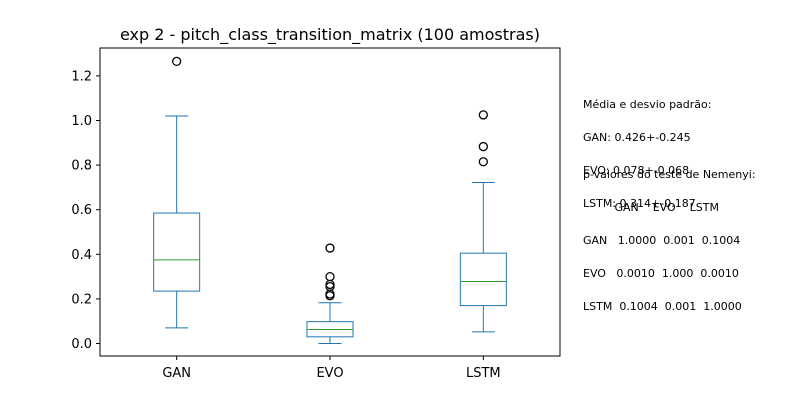 The width and height of the screenshot is (800, 400). Describe the element at coordinates (483, 279) in the screenshot. I see `lstm-box` at that location.